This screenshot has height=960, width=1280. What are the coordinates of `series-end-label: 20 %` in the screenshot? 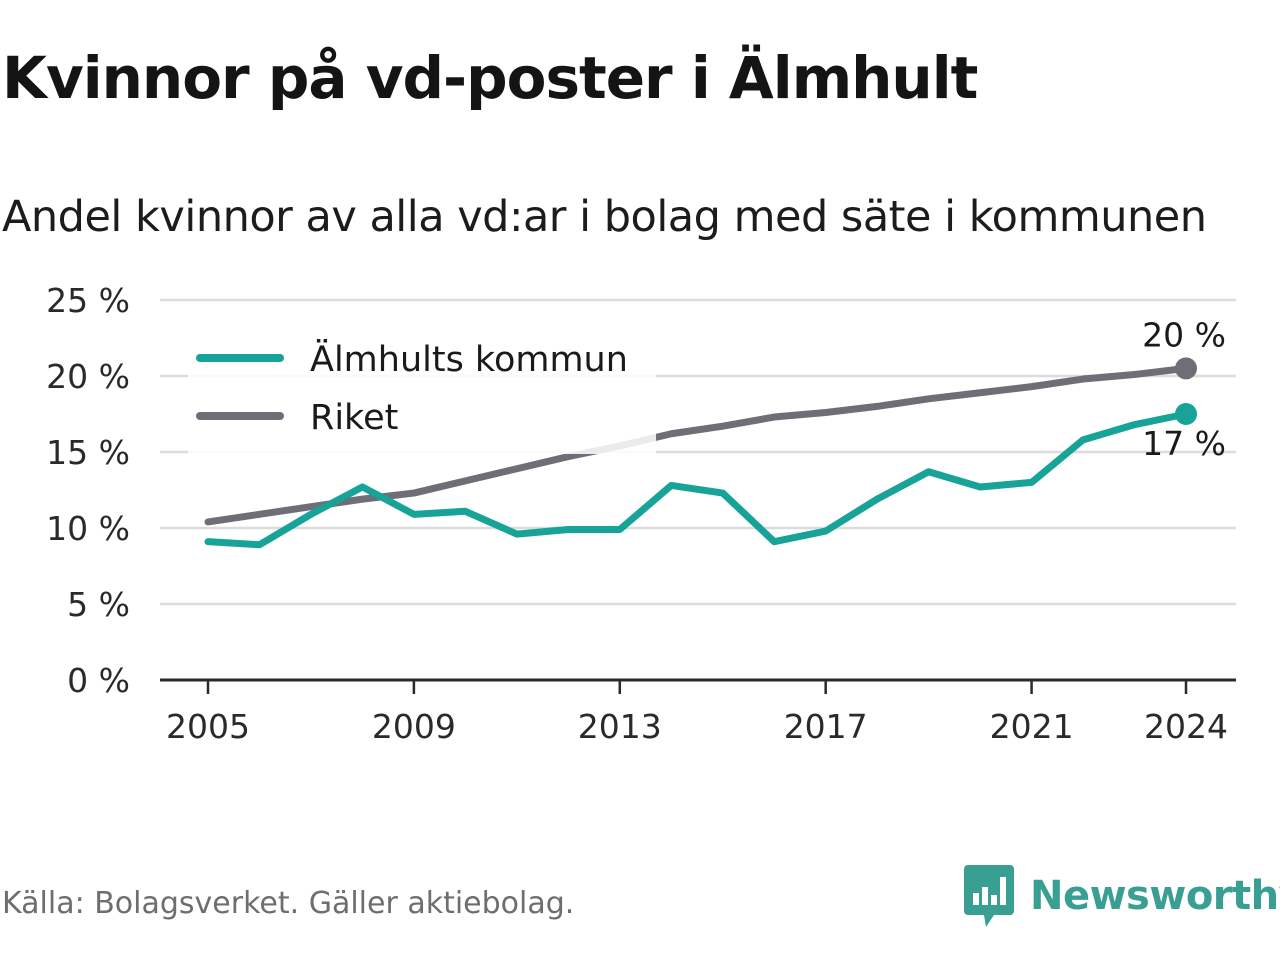 It's located at (1184, 334).